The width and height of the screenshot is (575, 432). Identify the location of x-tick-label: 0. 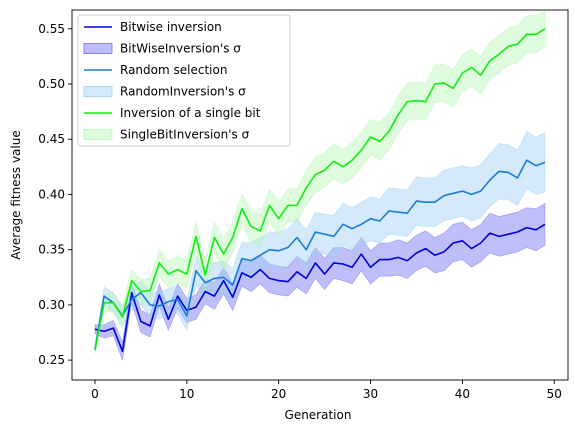
(95, 394).